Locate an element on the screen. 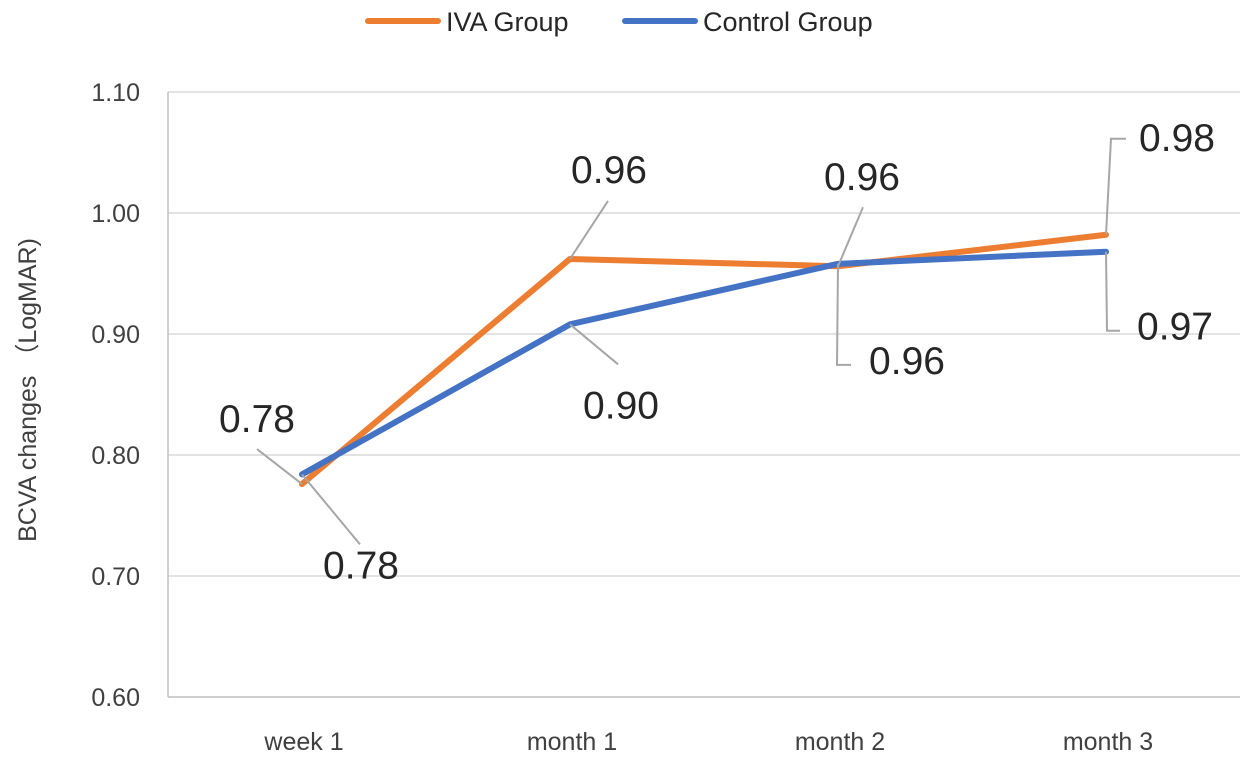 The image size is (1247, 760). x-tick-label: month 2 is located at coordinates (840, 742).